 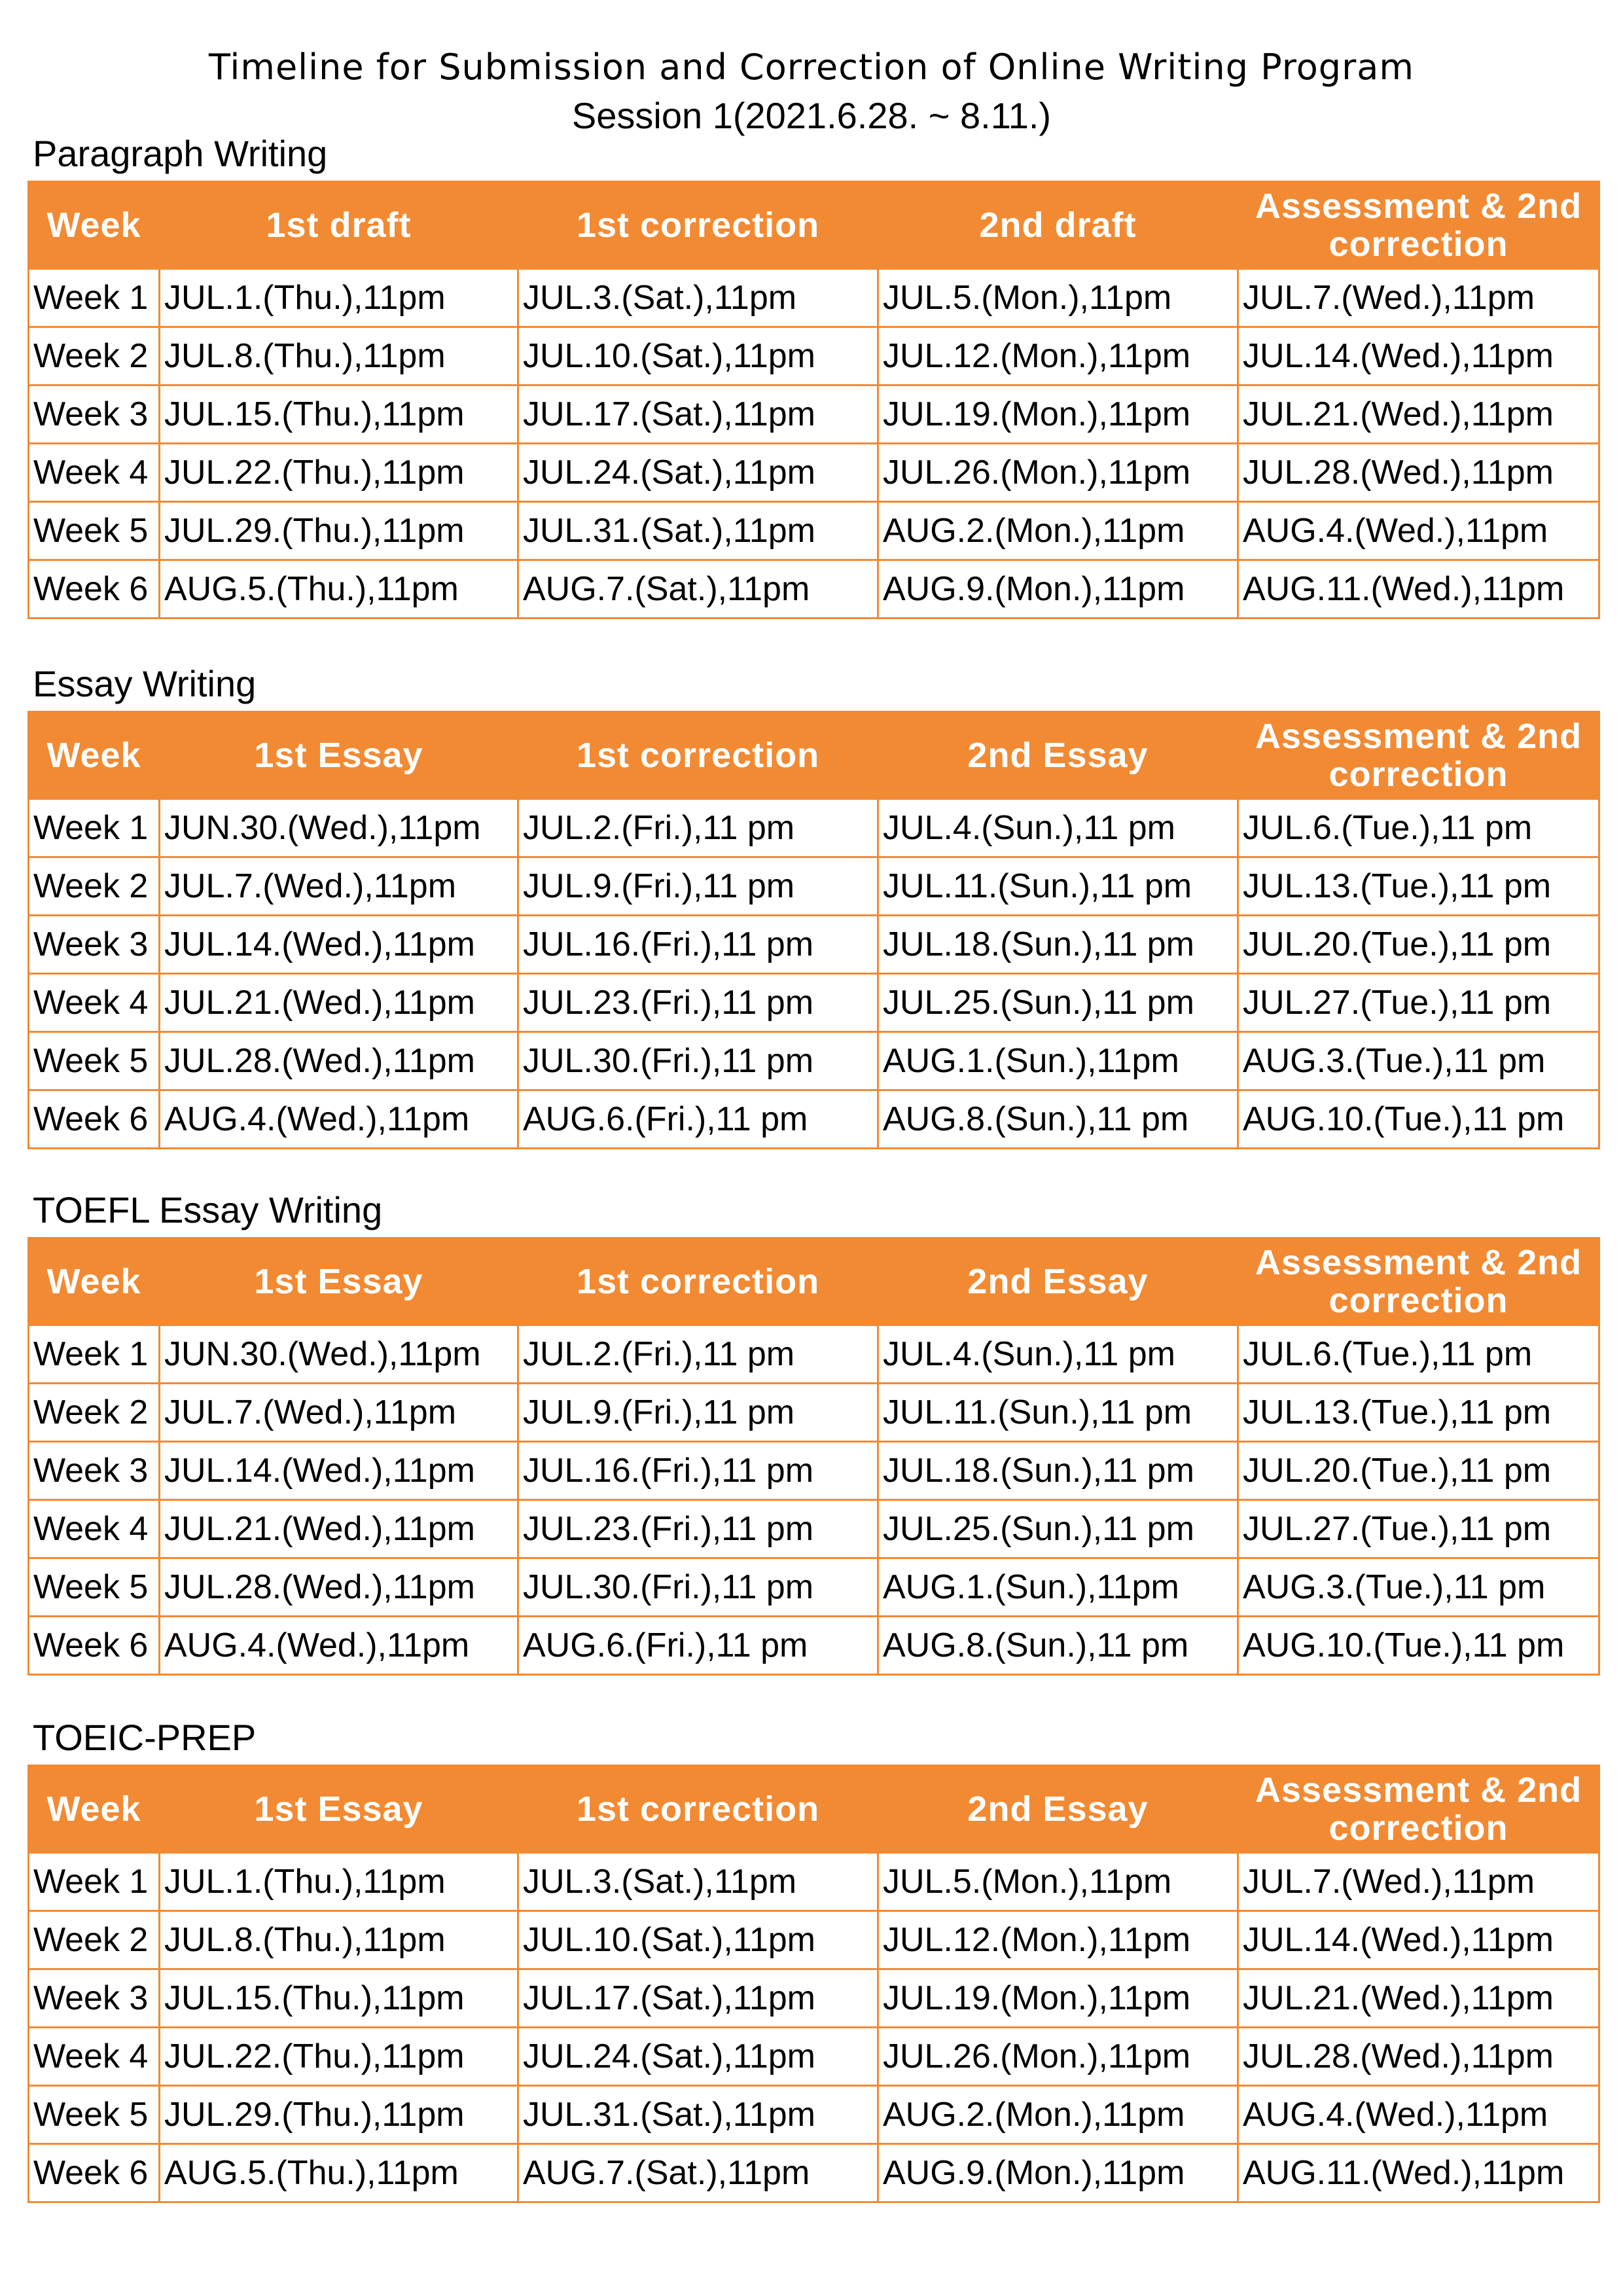 I want to click on deadline-cell: JUL.26.(Mon.),11pm, so click(x=1058, y=2056).